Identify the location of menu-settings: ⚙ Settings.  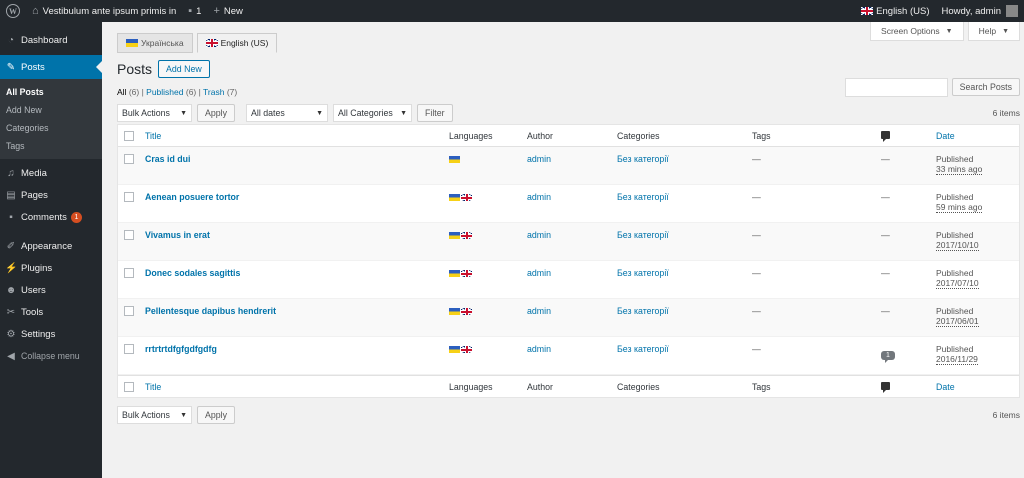
(51, 334).